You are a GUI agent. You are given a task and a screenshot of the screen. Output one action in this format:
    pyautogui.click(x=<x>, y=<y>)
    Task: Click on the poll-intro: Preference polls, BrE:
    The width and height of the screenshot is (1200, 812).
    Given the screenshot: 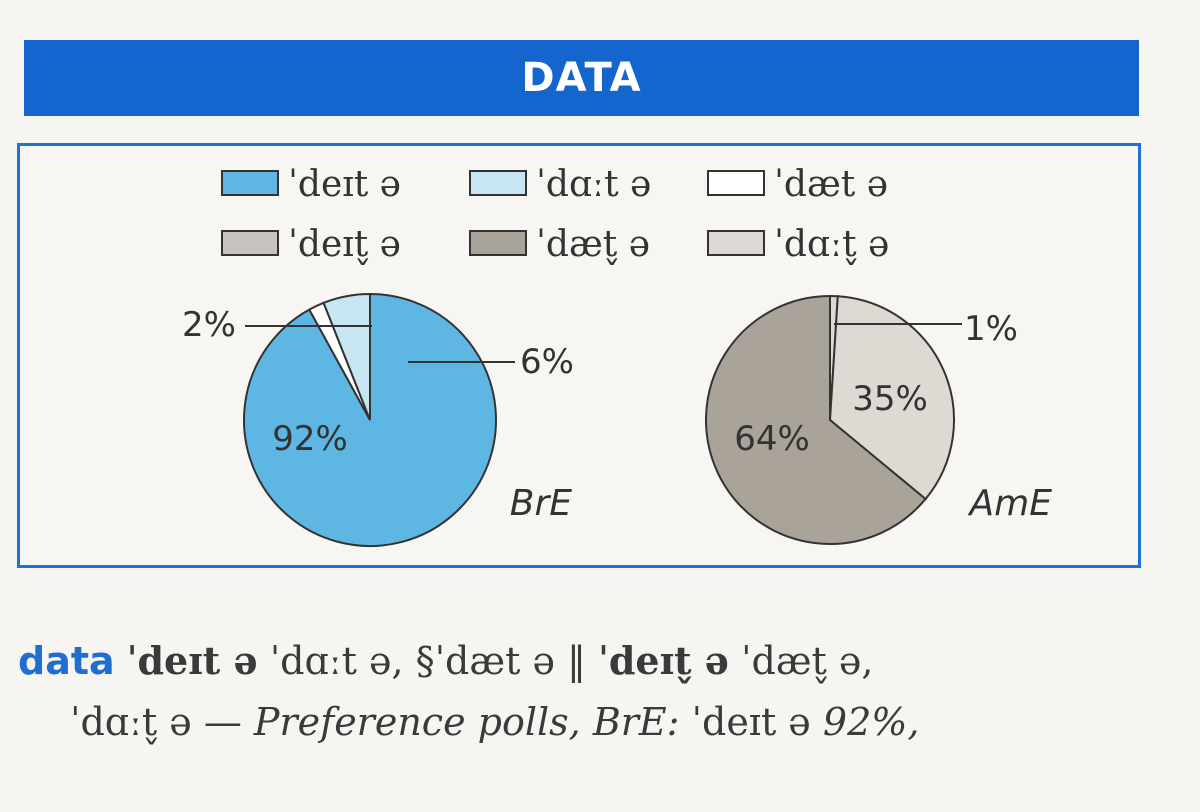 What is the action you would take?
    pyautogui.click(x=466, y=722)
    